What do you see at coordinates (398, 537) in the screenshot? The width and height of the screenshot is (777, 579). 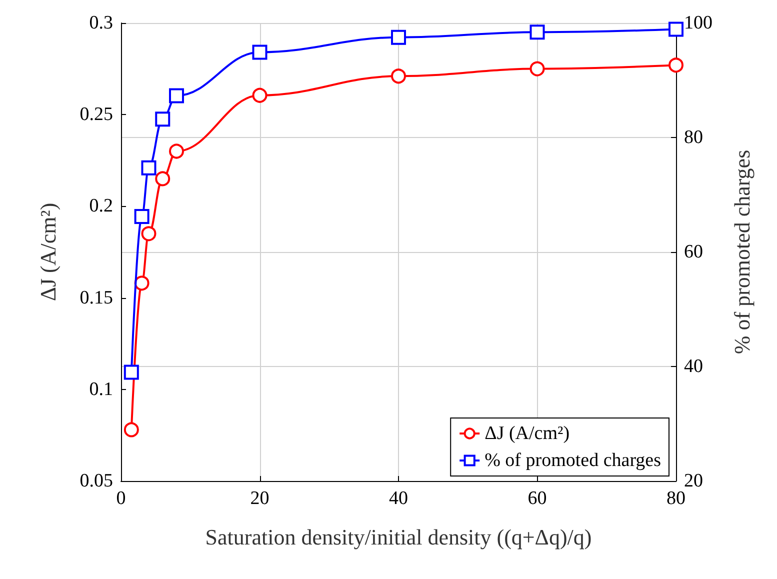 I see `x-axis-title: Saturation density/initial density ((q+Δq)/q)` at bounding box center [398, 537].